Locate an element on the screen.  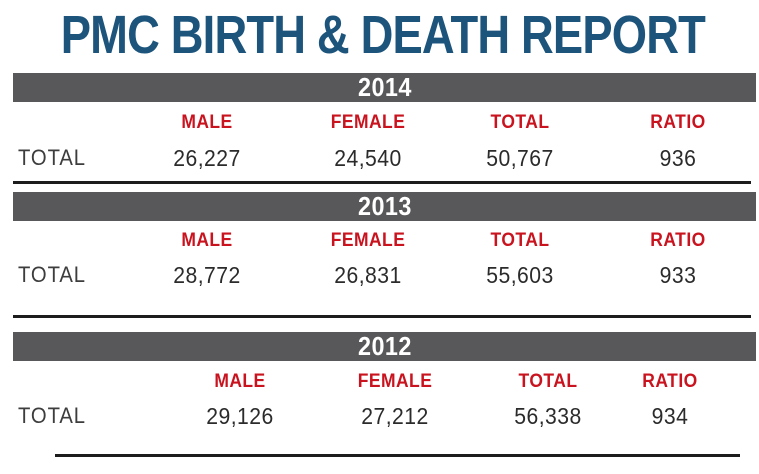
value-total: 50,767 is located at coordinates (520, 158).